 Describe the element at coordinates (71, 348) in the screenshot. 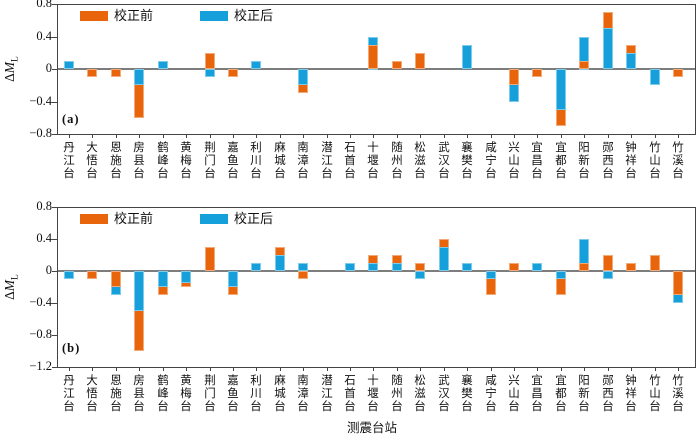

I see `panel-letter-b: (b)` at that location.